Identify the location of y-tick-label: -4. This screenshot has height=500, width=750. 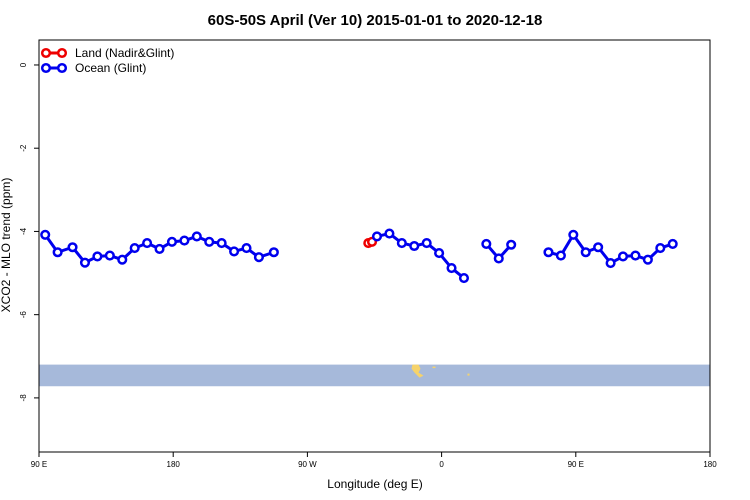
(23, 231).